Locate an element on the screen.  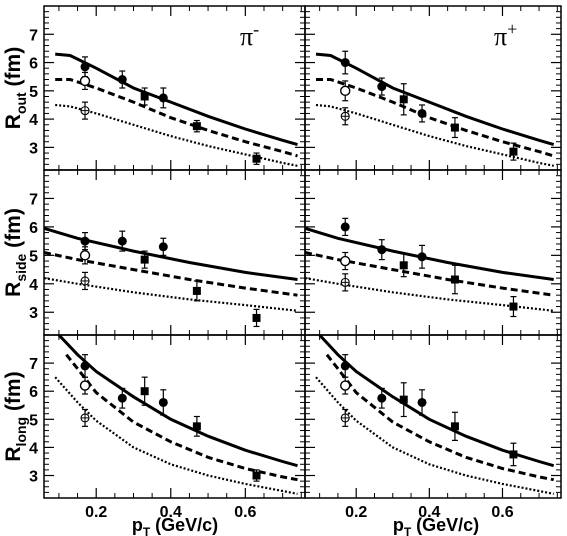
y-axis-title: Rout (fm) is located at coordinates (15, 88).